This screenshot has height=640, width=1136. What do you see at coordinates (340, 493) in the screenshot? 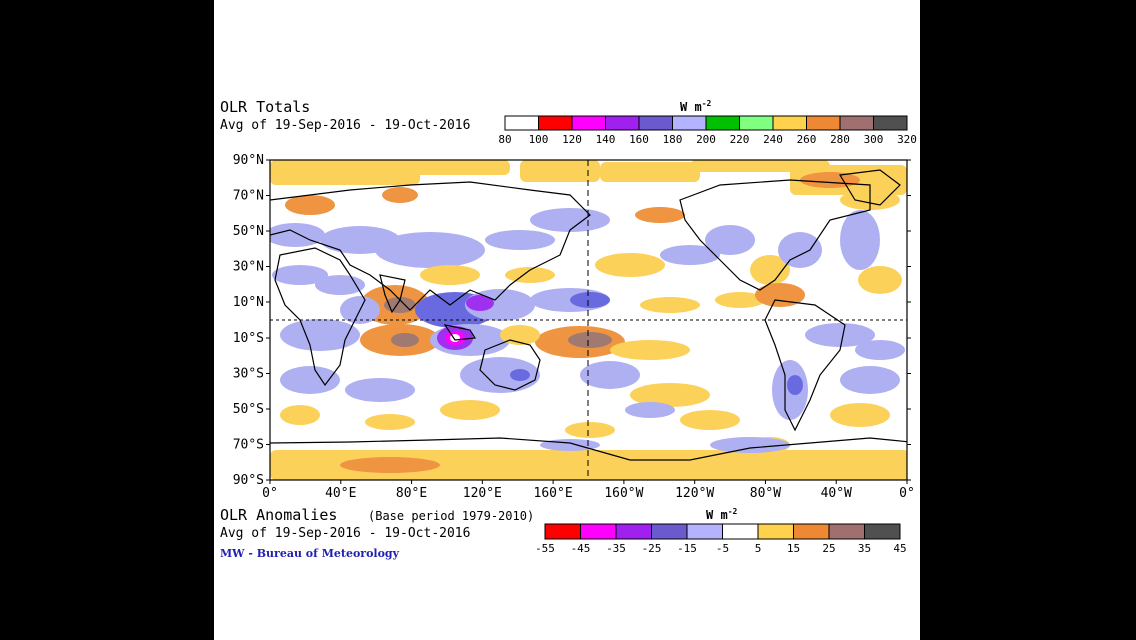
I see `lon-label: 40°E` at bounding box center [340, 493].